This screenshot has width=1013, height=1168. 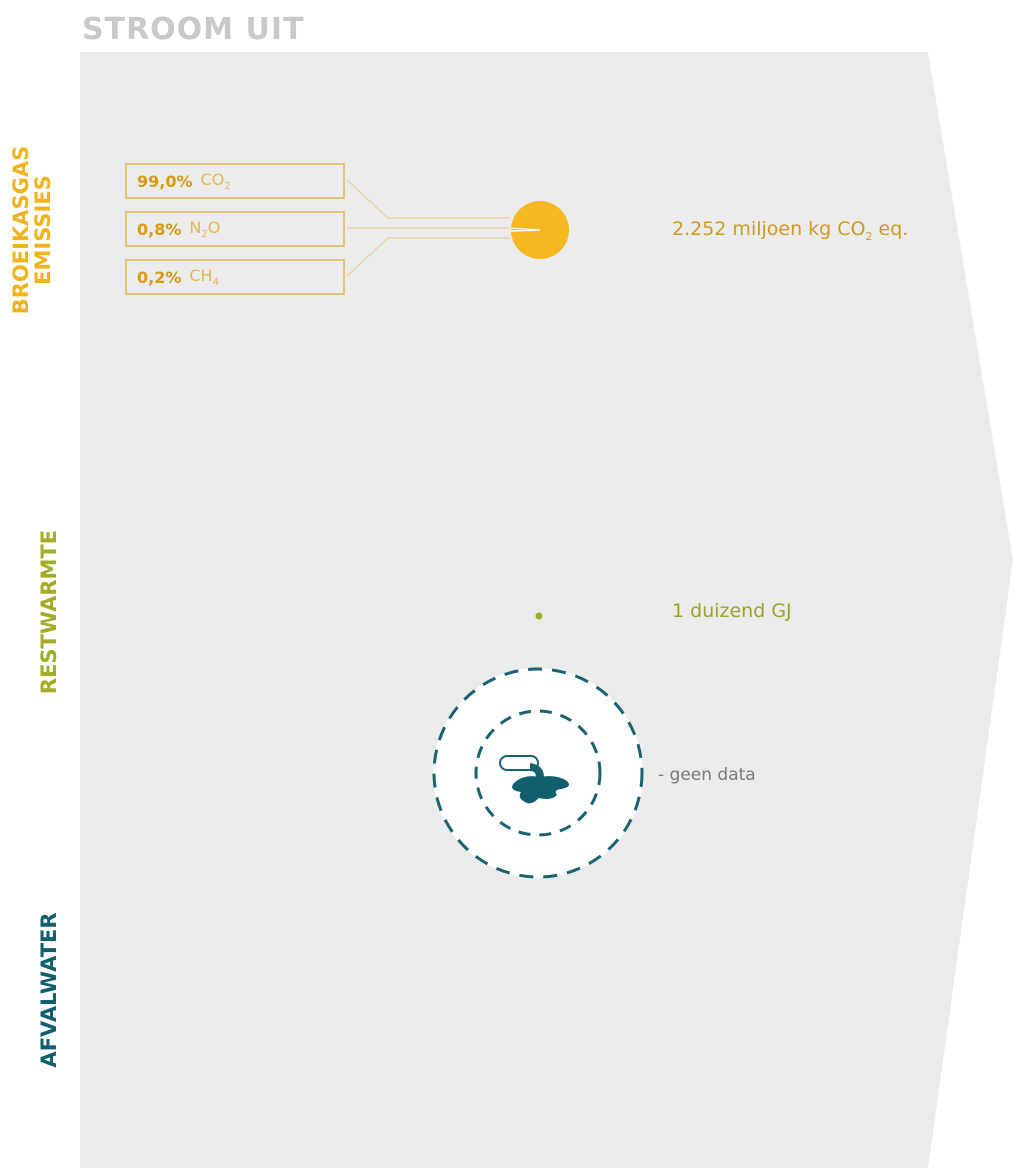 I want to click on gas-name: N2O, so click(x=205, y=229).